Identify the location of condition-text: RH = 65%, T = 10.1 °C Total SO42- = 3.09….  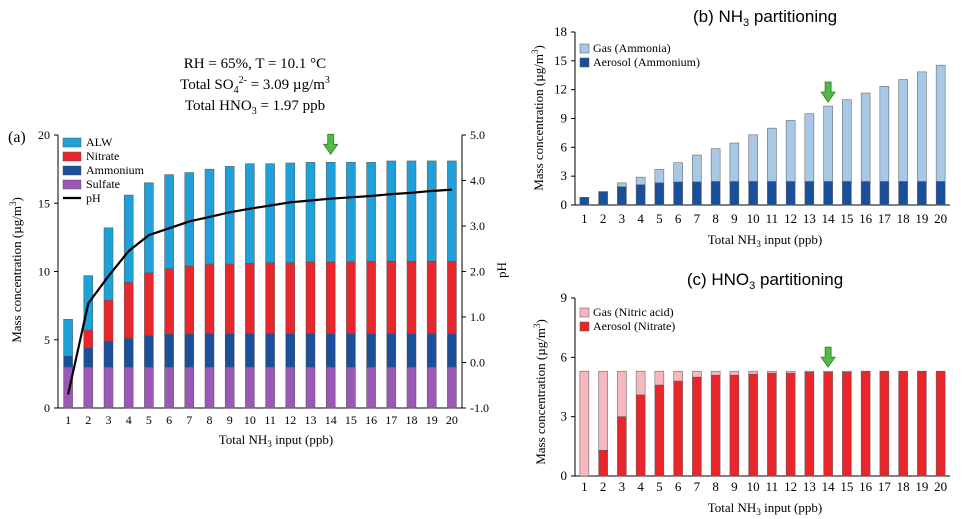
(255, 86).